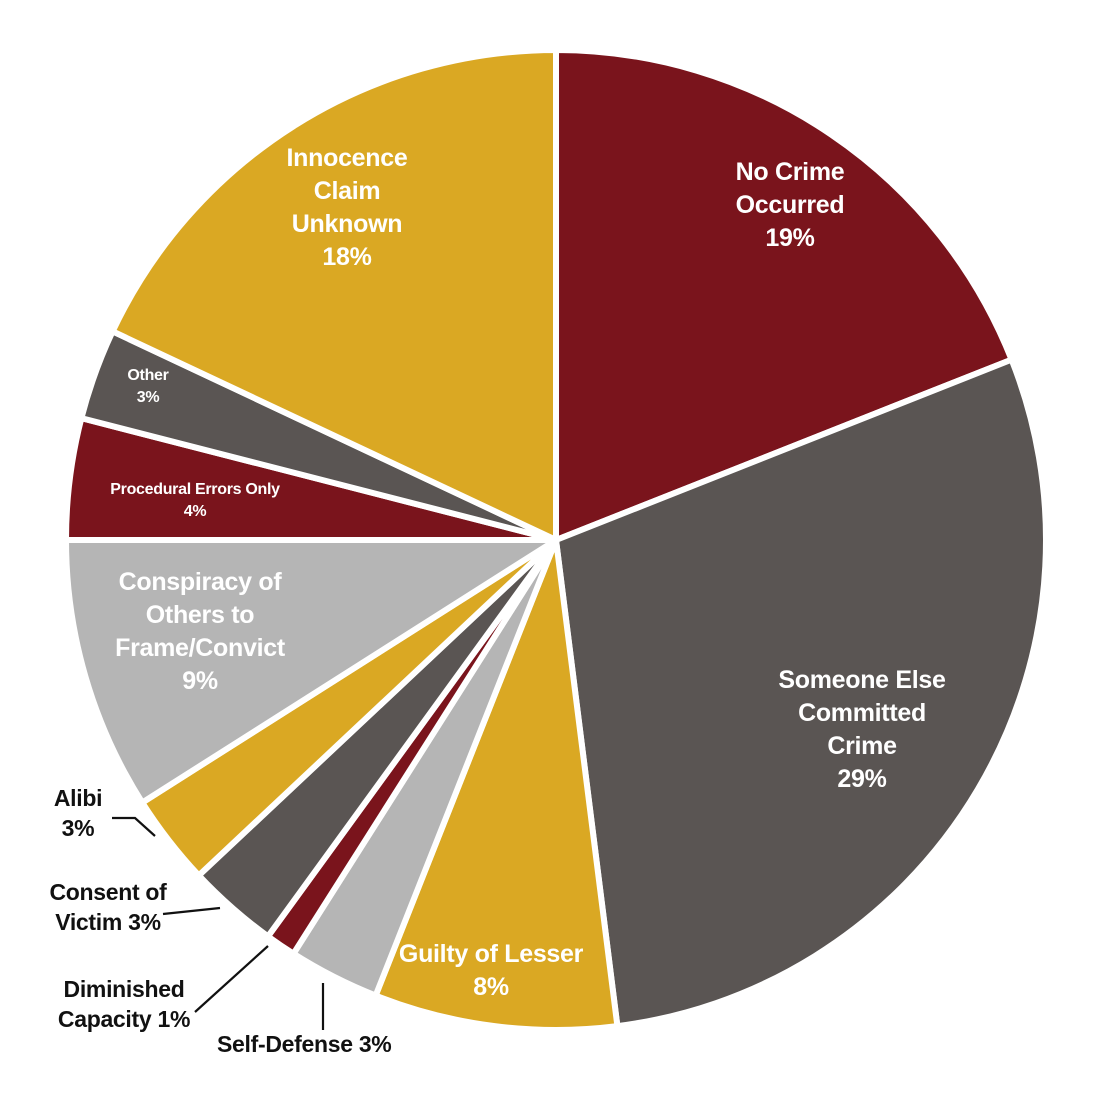  What do you see at coordinates (108, 892) in the screenshot?
I see `slice-label-line: Consent of` at bounding box center [108, 892].